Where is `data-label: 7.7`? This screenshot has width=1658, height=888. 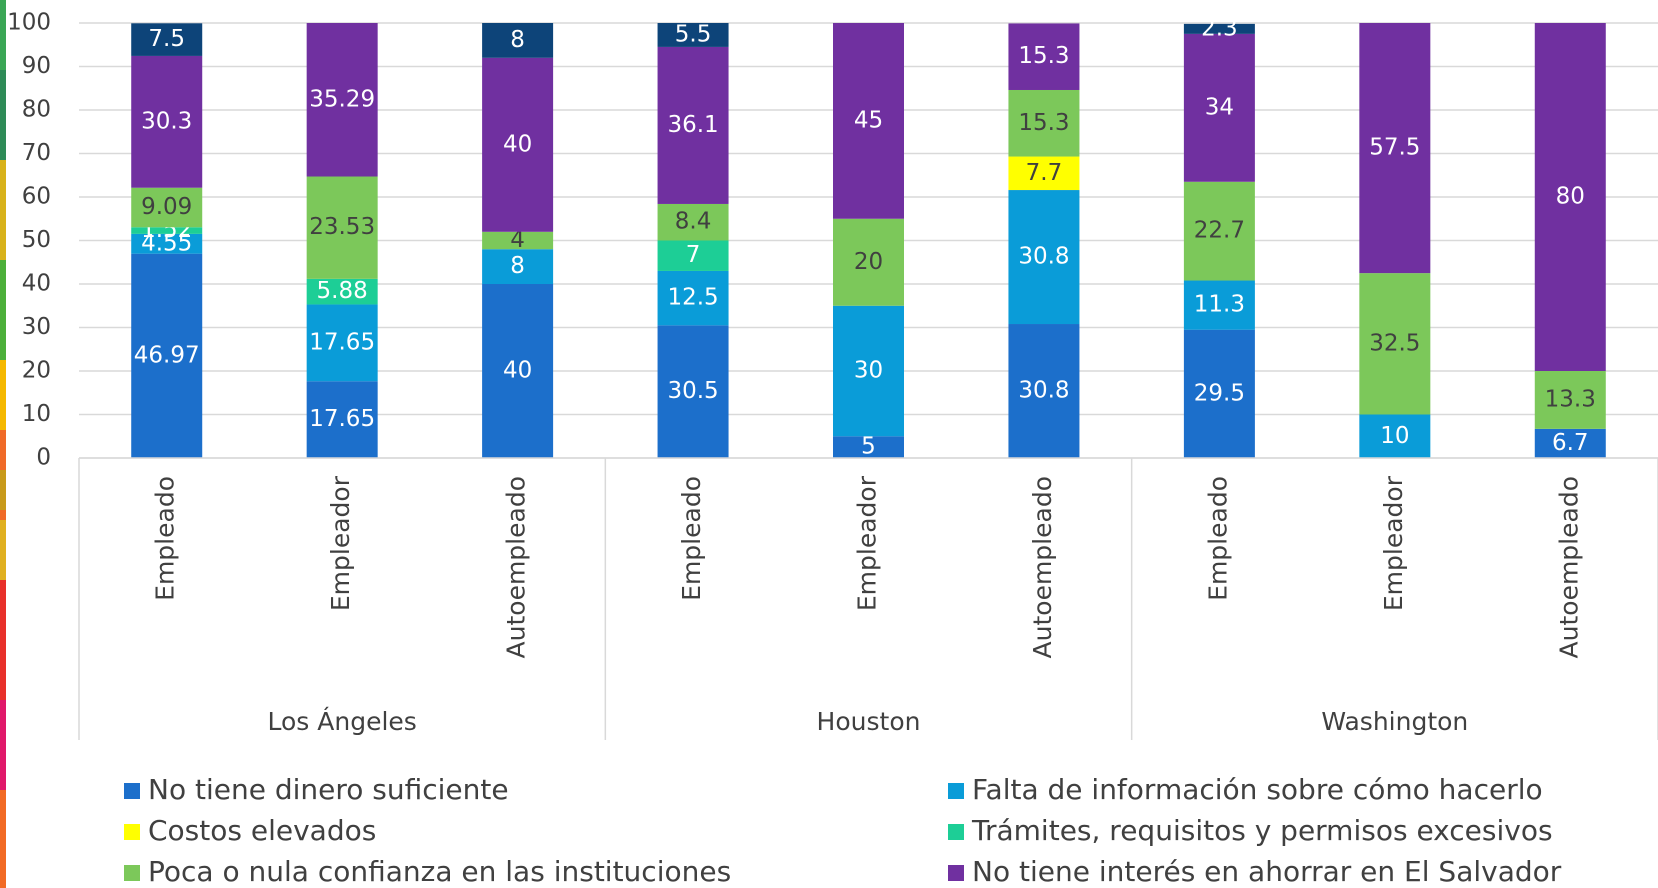 data-label: 7.7 is located at coordinates (1044, 173).